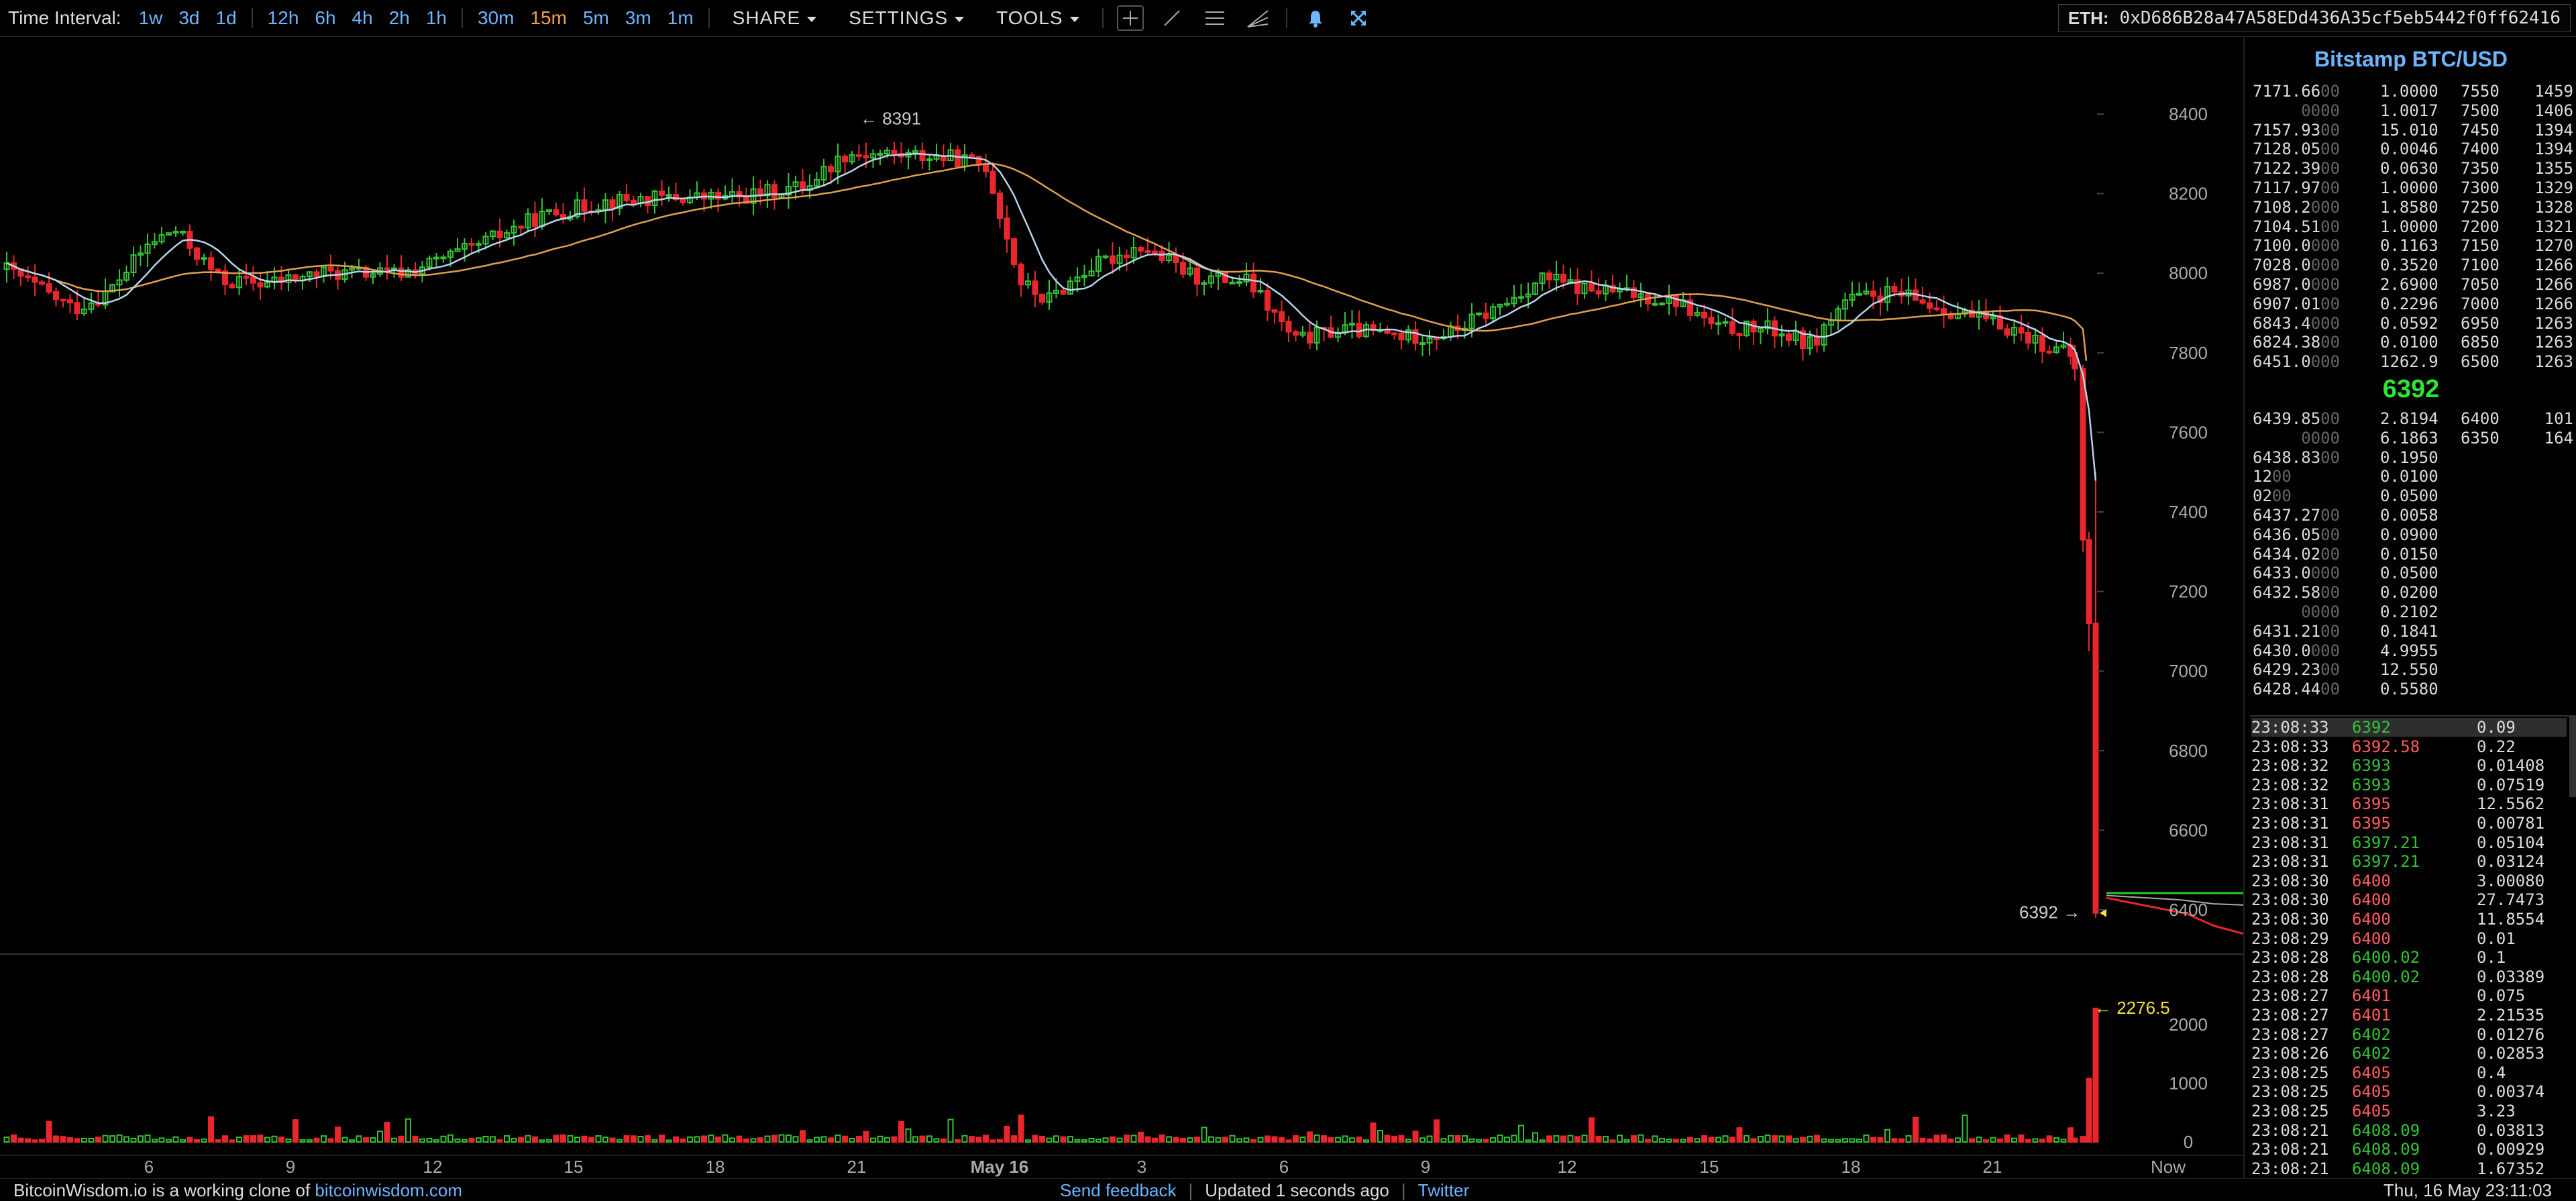  Describe the element at coordinates (1315, 18) in the screenshot. I see `bell-icon` at that location.